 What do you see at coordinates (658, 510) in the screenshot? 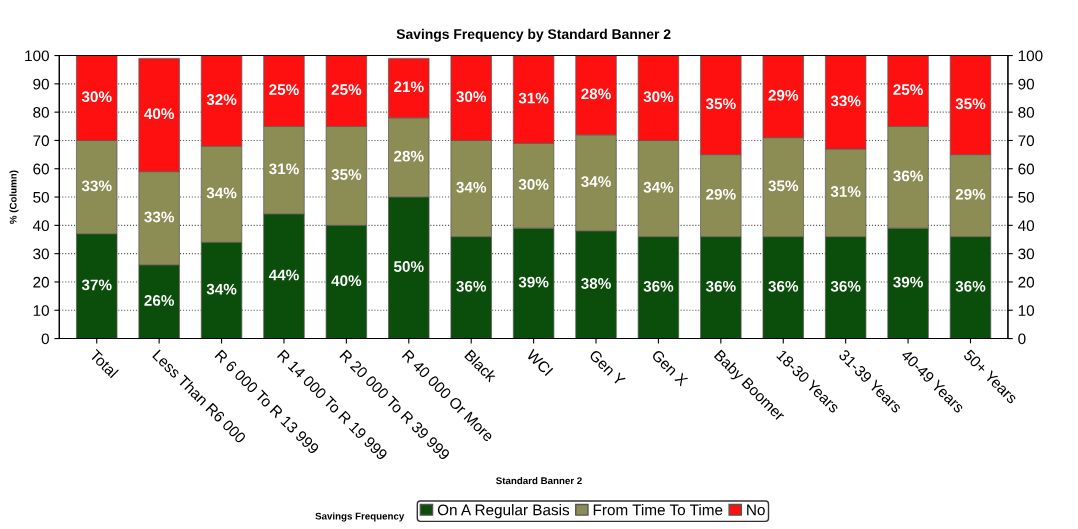
I see `legend-label: From Time To Time` at bounding box center [658, 510].